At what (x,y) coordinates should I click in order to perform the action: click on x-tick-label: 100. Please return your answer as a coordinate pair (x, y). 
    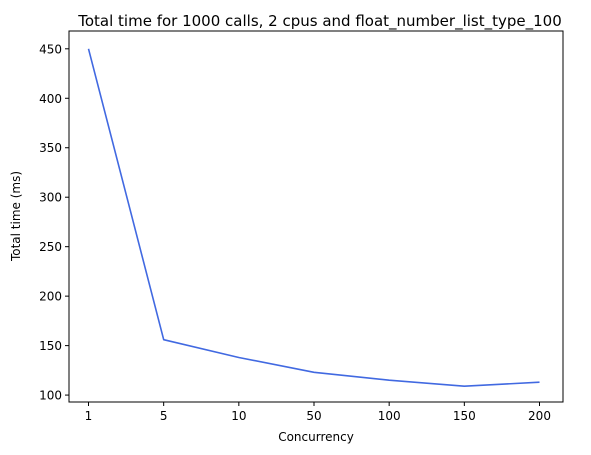
    Looking at the image, I should click on (389, 416).